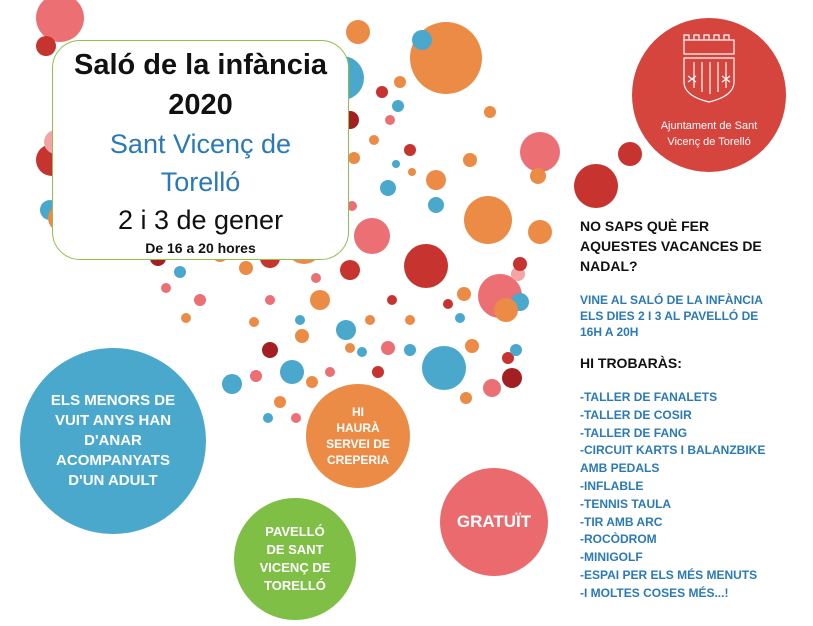  I want to click on free-badge: GRATUÏT, so click(494, 522).